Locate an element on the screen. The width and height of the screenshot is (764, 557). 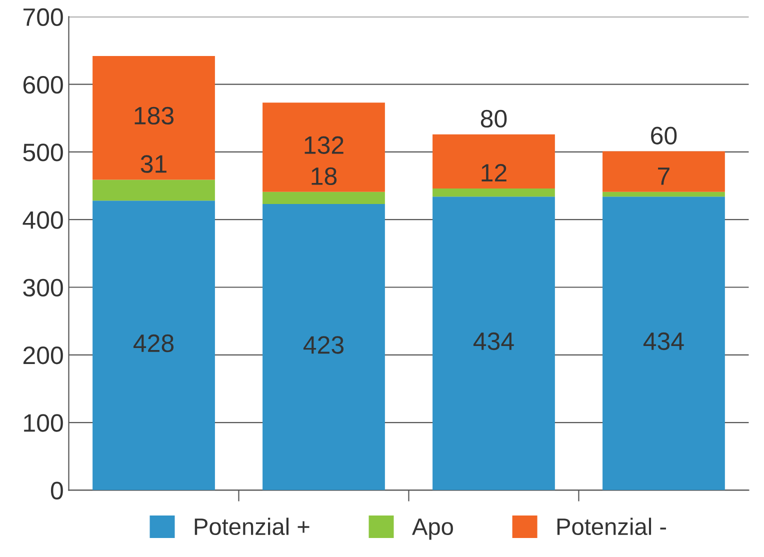
y-tick-label: 100 is located at coordinates (43, 423).